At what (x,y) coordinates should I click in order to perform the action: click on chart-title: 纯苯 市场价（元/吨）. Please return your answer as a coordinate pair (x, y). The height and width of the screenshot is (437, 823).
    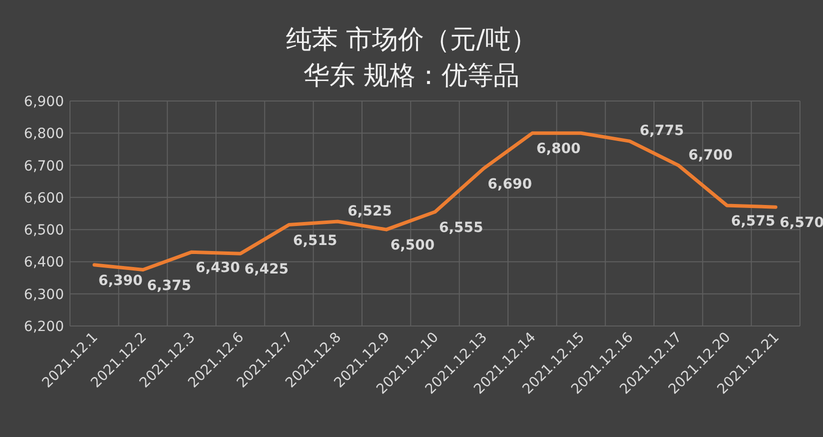
    Looking at the image, I should click on (412, 40).